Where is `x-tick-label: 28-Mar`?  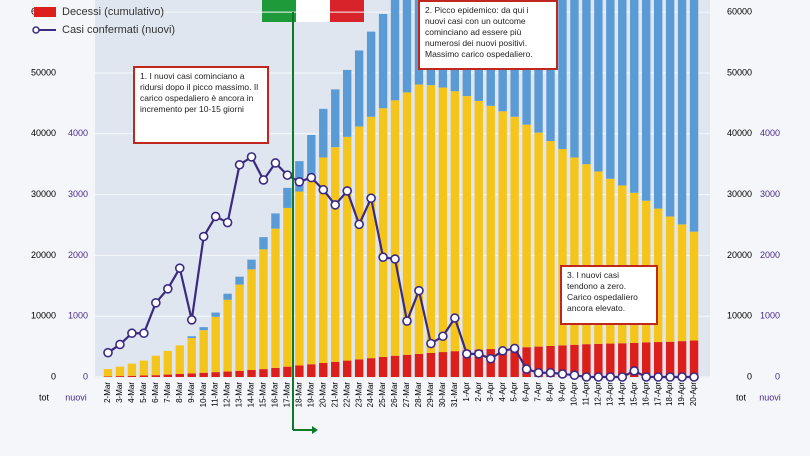 x-tick-label: 28-Mar is located at coordinates (418, 395).